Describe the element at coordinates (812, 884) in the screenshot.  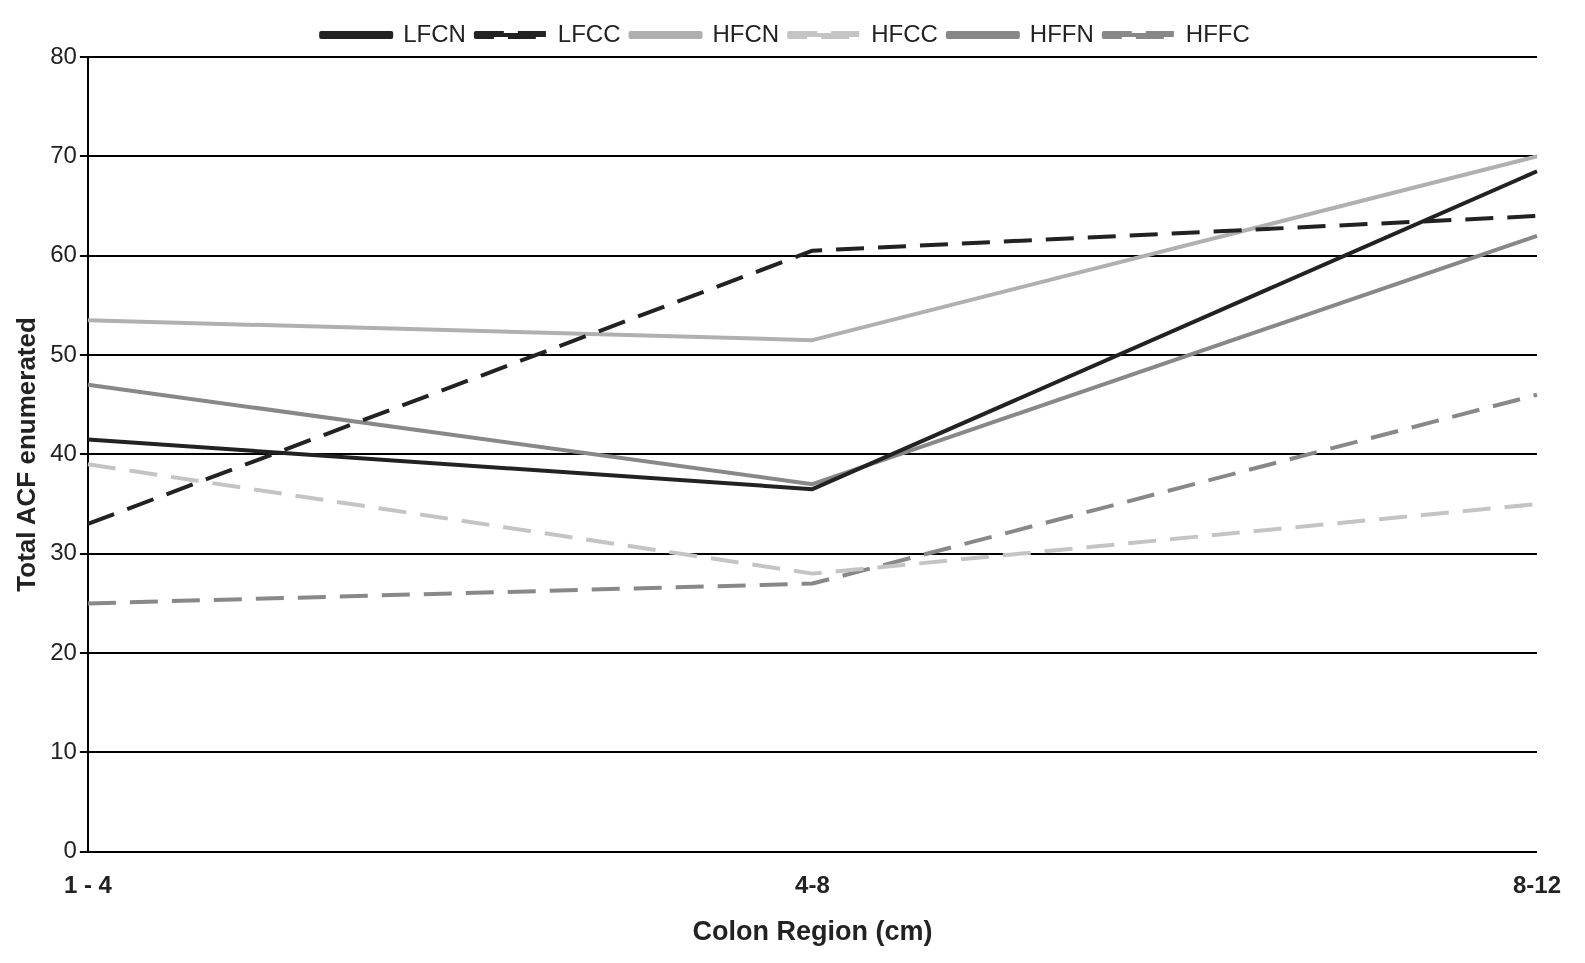
I see `x-tick-label: 4-8` at that location.